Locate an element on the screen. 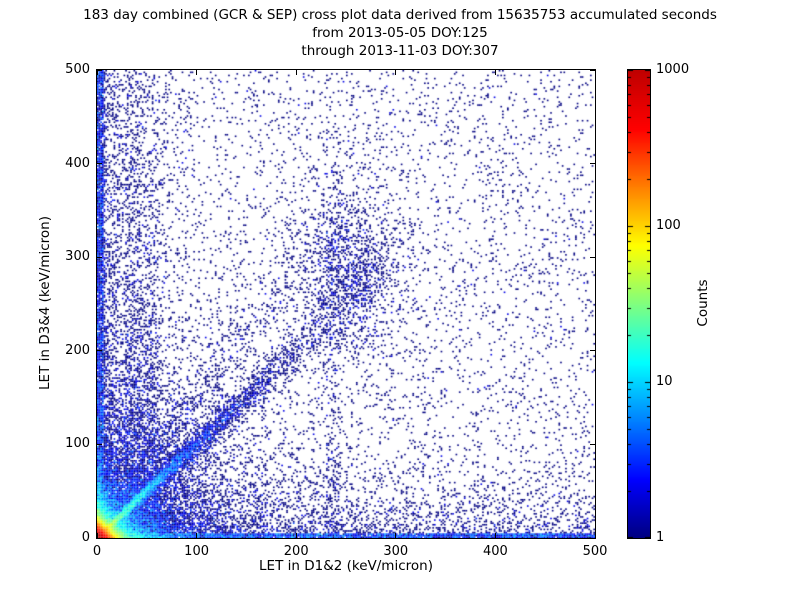 Image resolution: width=800 pixels, height=600 pixels. title-line-2: from 2013-05-05 DOY:125 is located at coordinates (400, 33).